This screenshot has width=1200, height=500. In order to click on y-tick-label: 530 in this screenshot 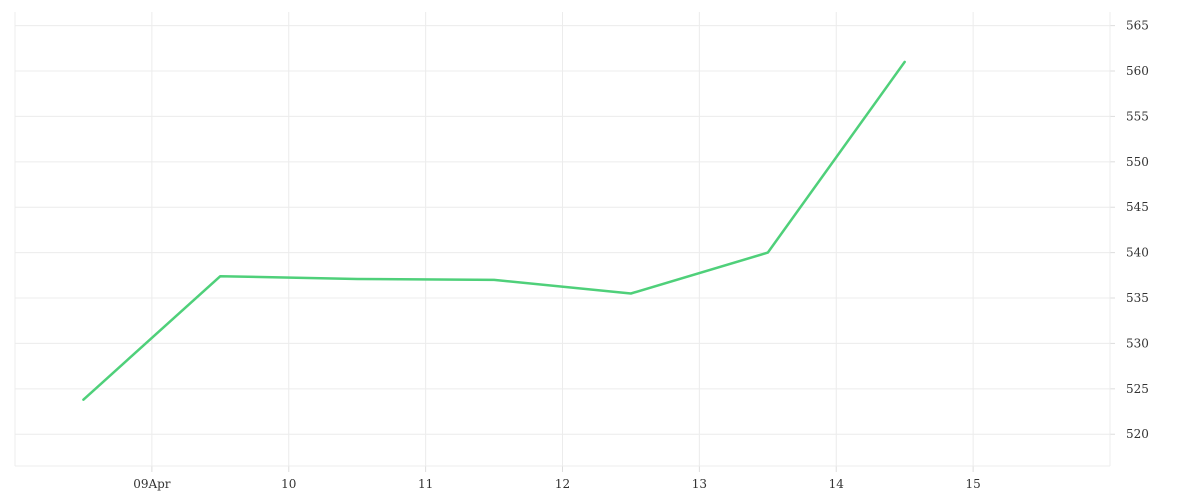, I will do `click(1137, 343)`.